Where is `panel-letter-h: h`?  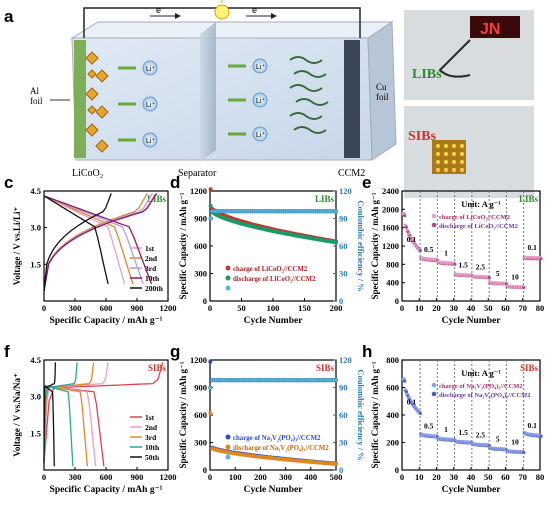
panel-letter-h: h is located at coordinates (367, 351).